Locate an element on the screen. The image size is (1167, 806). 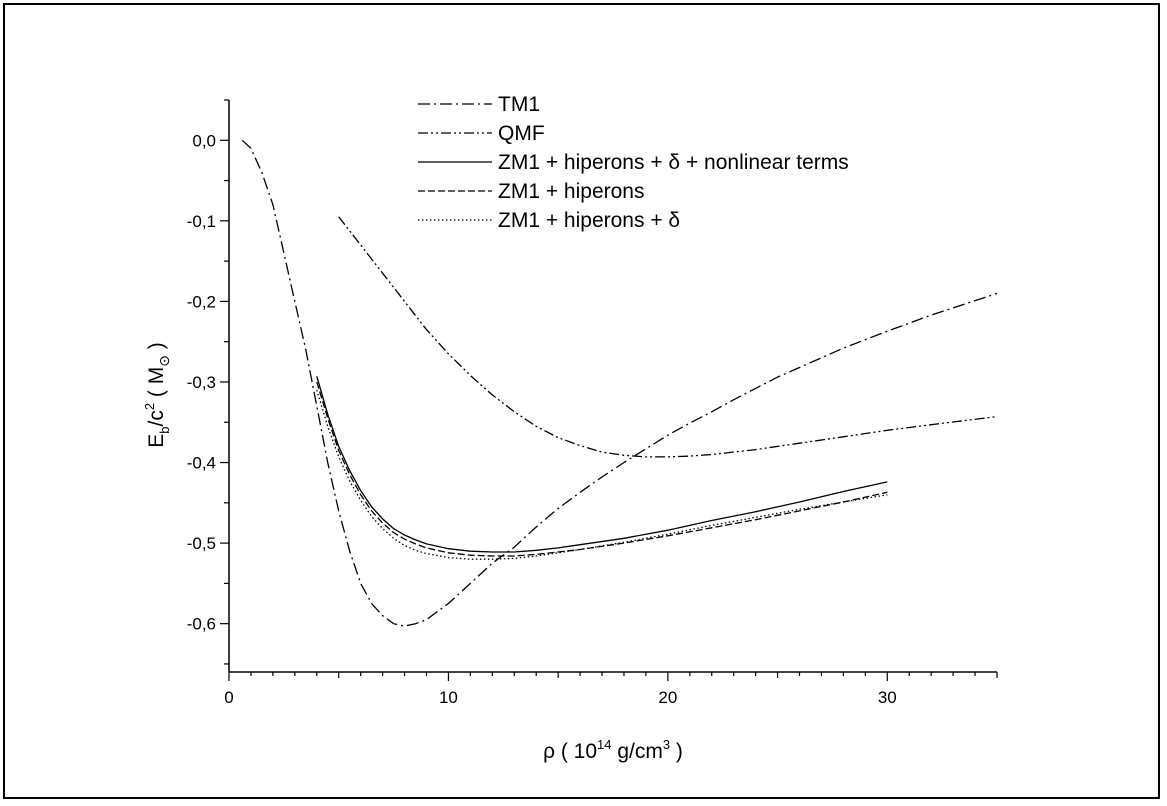
y-ticks: 0,0 -0,1 -0,2 -0,3 -0,4 -0,5 -0,6 is located at coordinates (208, 382).